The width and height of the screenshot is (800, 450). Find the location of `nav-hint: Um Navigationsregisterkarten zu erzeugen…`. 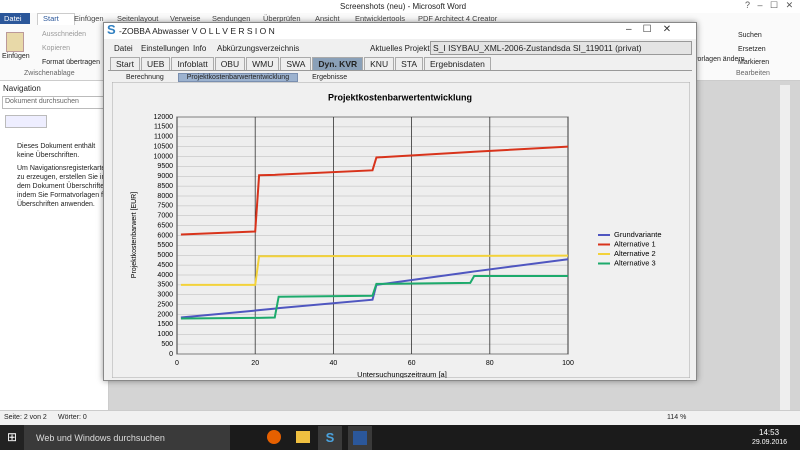

nav-hint: Um Navigationsregisterkarten zu erzeugen… is located at coordinates (63, 186).